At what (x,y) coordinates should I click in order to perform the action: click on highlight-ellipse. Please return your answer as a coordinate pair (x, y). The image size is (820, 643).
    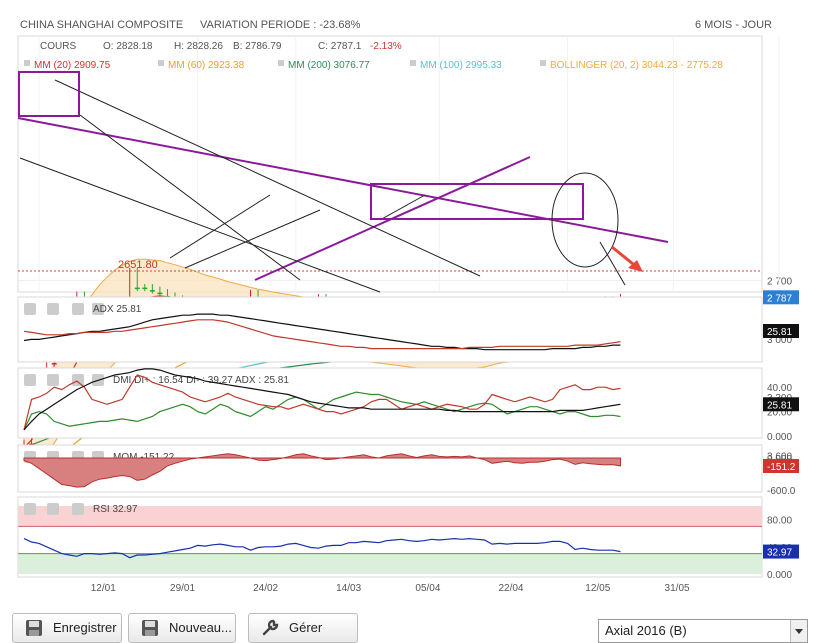
    Looking at the image, I should click on (585, 220).